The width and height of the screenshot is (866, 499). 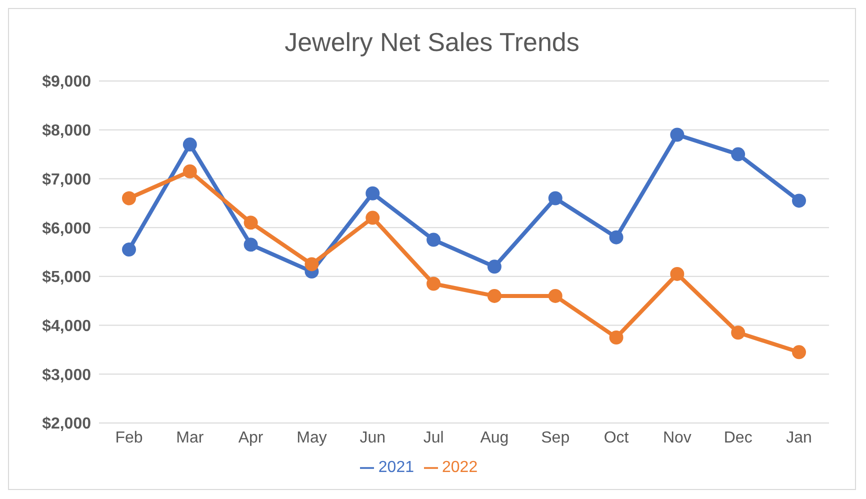 What do you see at coordinates (433, 437) in the screenshot?
I see `x-tick-label: Jul` at bounding box center [433, 437].